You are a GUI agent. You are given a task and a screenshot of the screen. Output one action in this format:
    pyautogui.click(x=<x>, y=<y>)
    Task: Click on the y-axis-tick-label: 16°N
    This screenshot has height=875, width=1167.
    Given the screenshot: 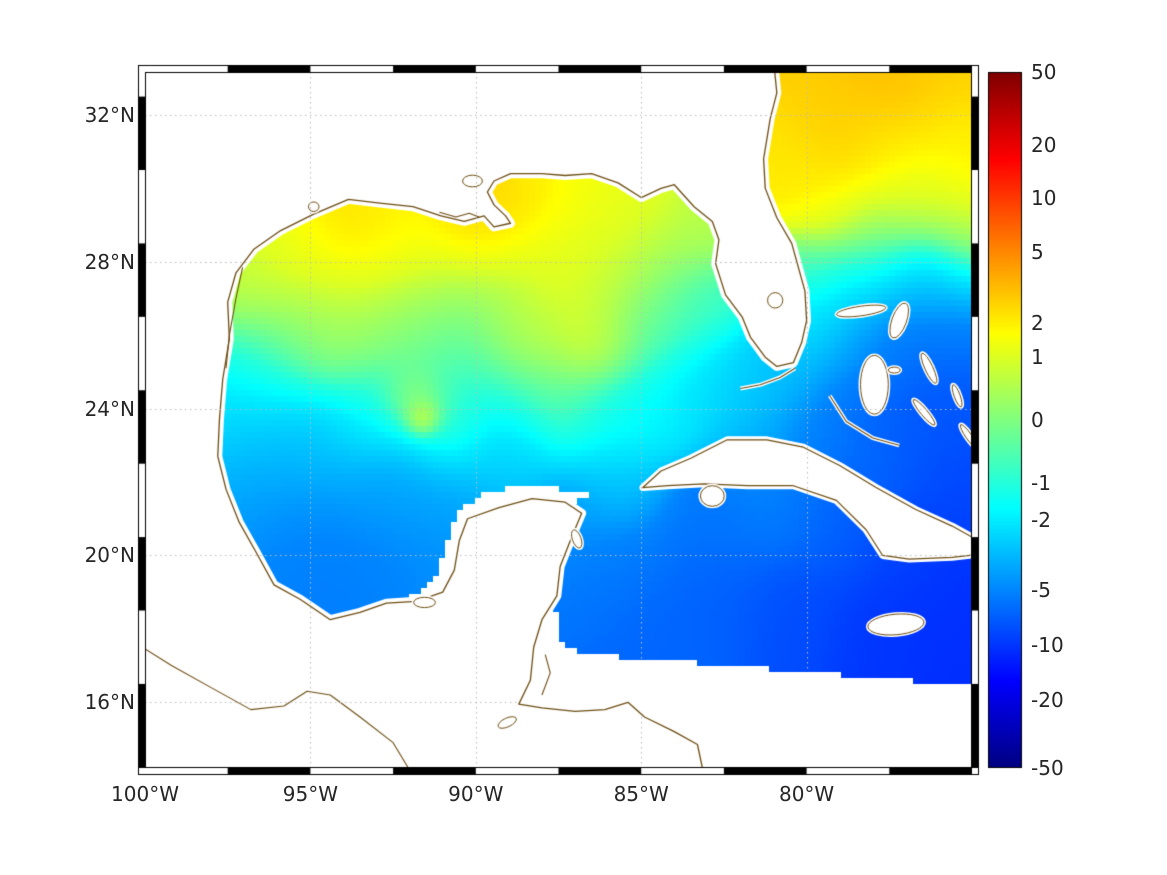 What is the action you would take?
    pyautogui.click(x=109, y=702)
    